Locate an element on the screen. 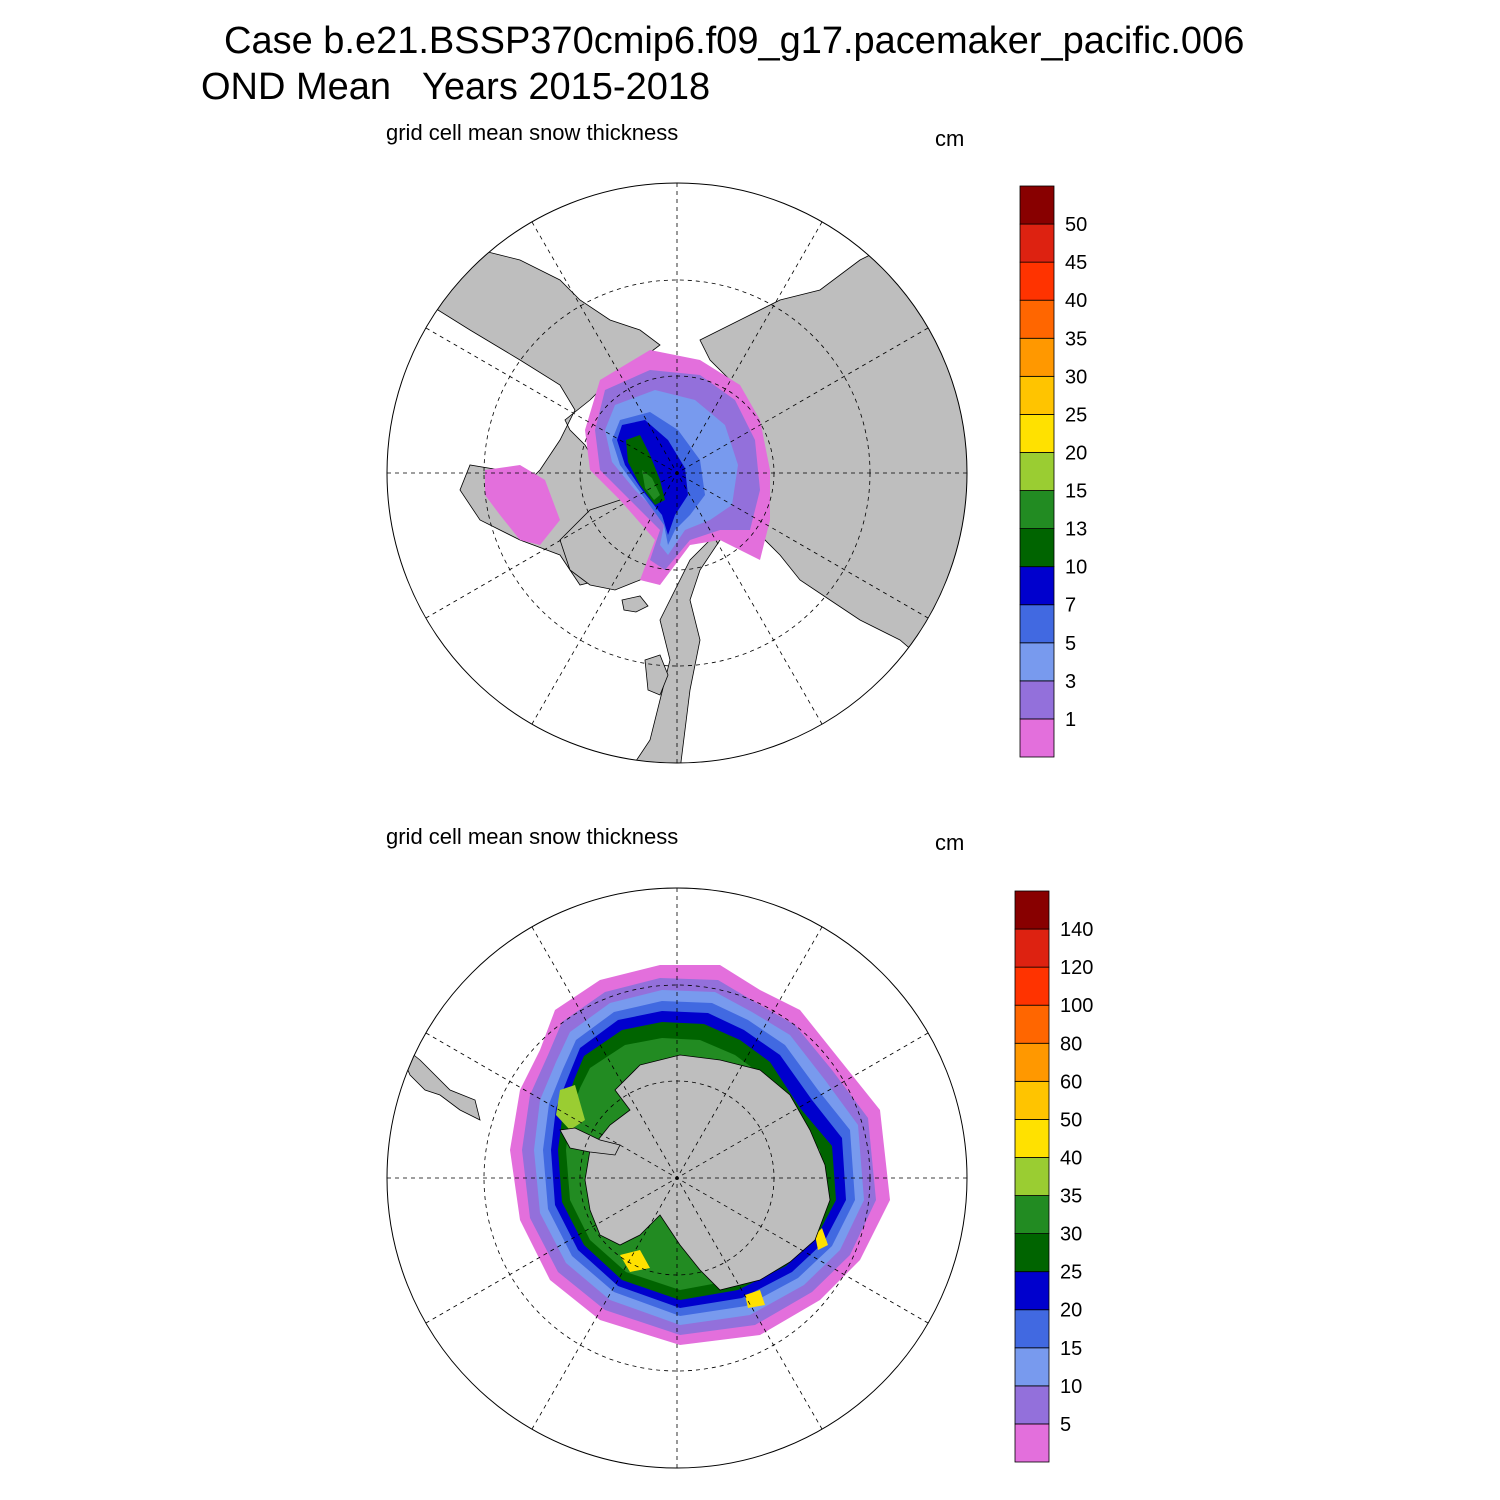  south-colorbar-label-13: 140 is located at coordinates (1076, 930).